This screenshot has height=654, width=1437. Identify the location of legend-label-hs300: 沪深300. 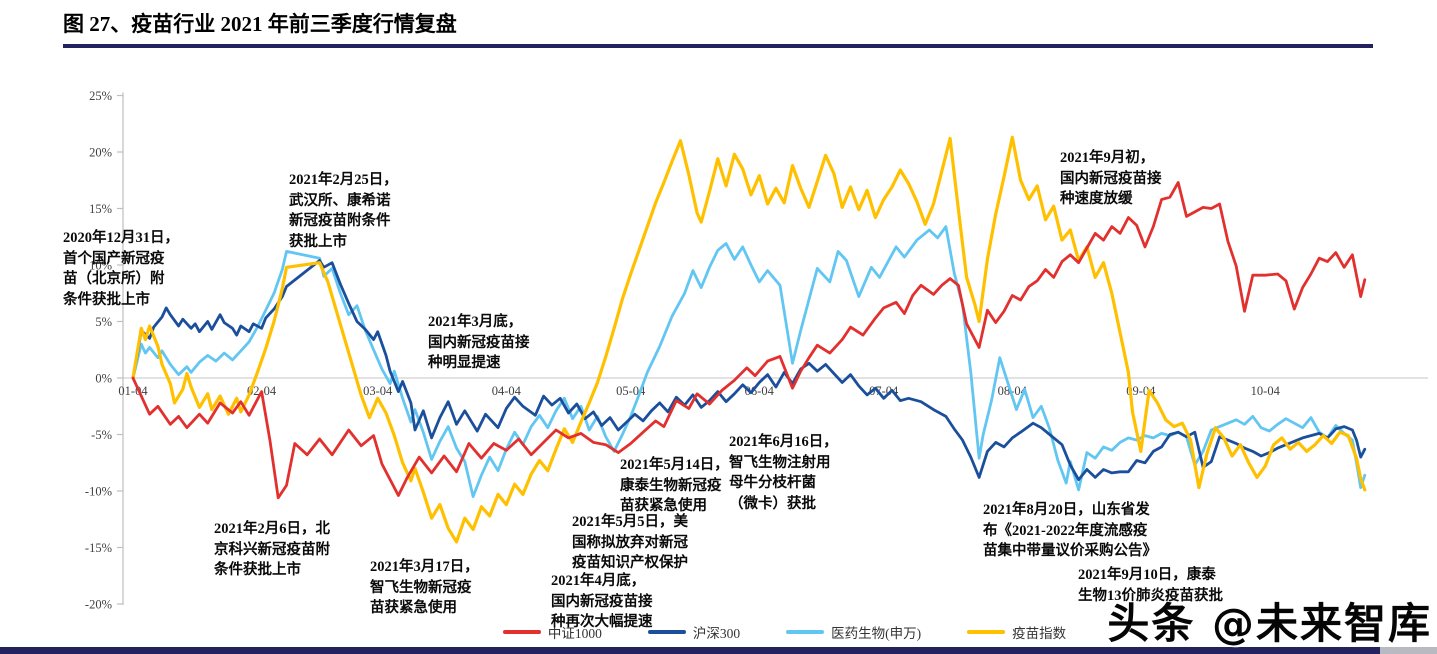
(716, 633).